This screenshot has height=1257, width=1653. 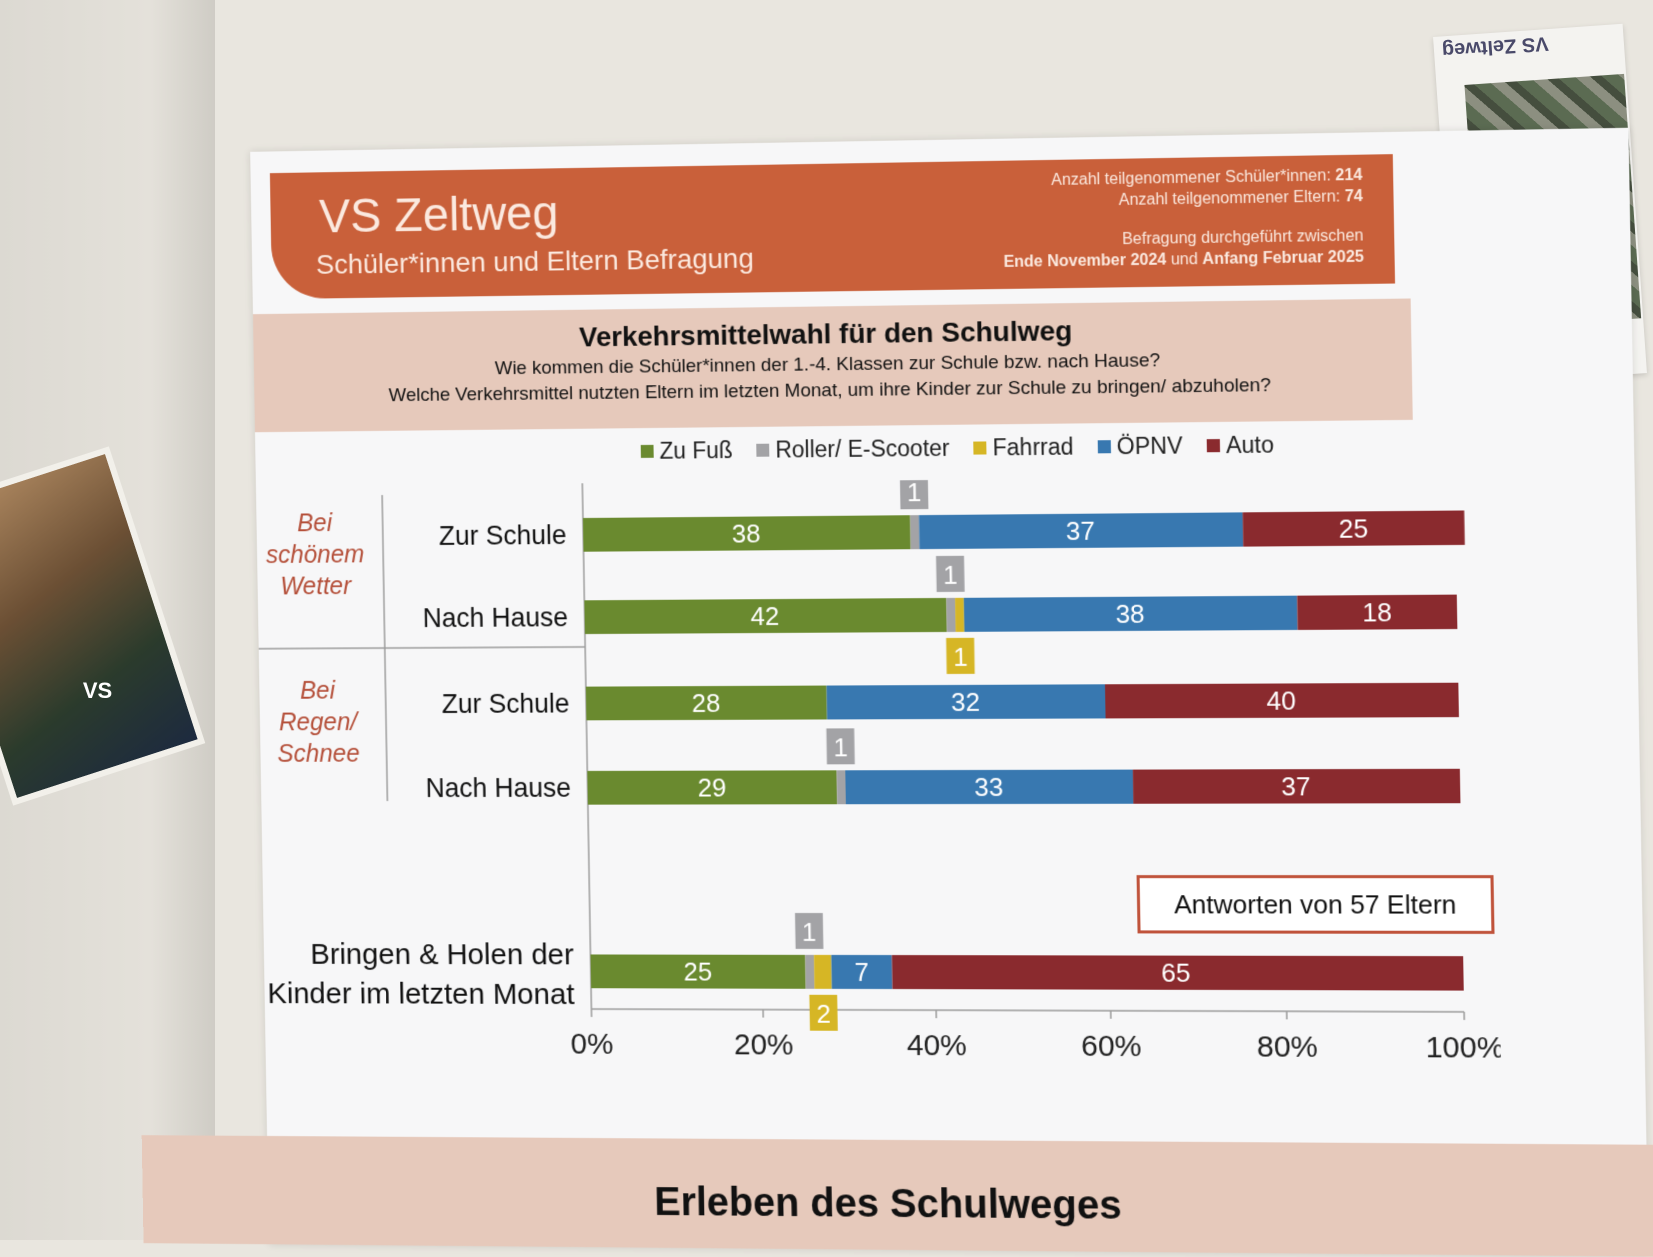 I want to click on legend-label: Roller/ E-Scooter, so click(x=862, y=449).